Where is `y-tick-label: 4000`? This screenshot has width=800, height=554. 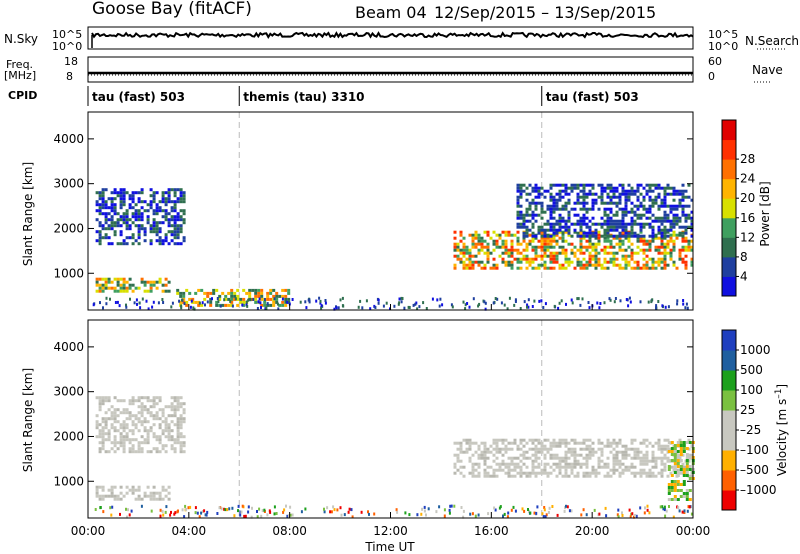 y-tick-label: 4000 is located at coordinates (68, 347).